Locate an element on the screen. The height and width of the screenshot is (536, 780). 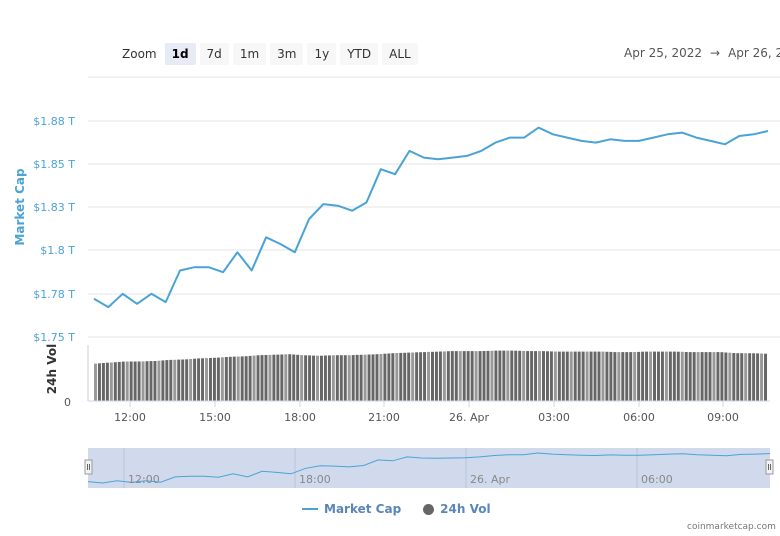
navigator-line is located at coordinates (429, 468).